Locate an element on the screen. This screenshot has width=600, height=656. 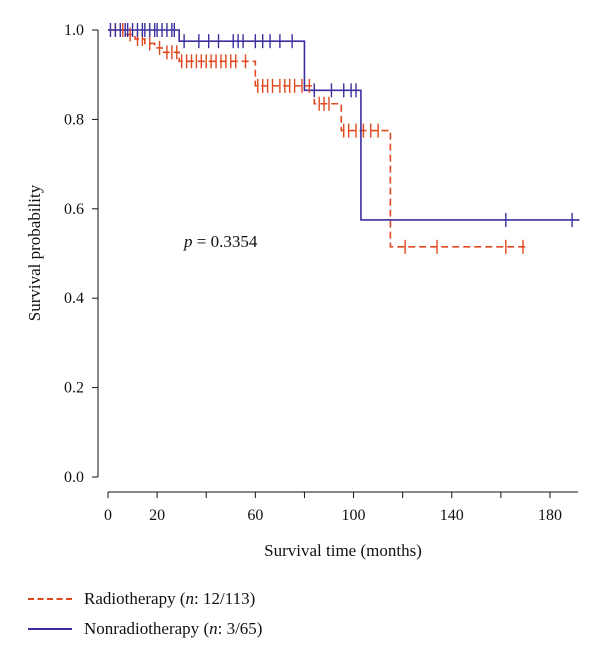
x-axis-label: Survival time (months) is located at coordinates (343, 550).